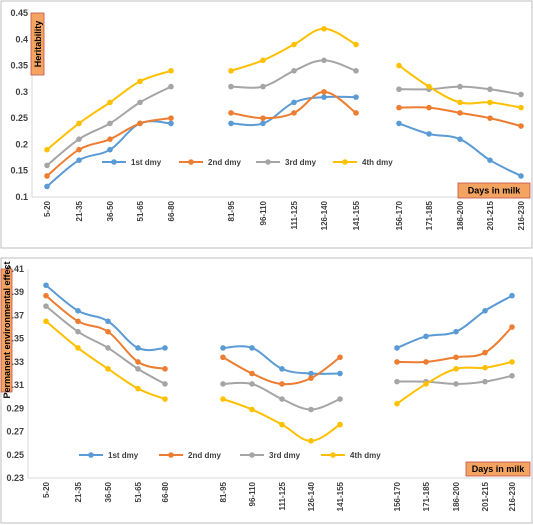 The height and width of the screenshot is (525, 533). I want to click on x-tick-label: 66-80, so click(165, 491).